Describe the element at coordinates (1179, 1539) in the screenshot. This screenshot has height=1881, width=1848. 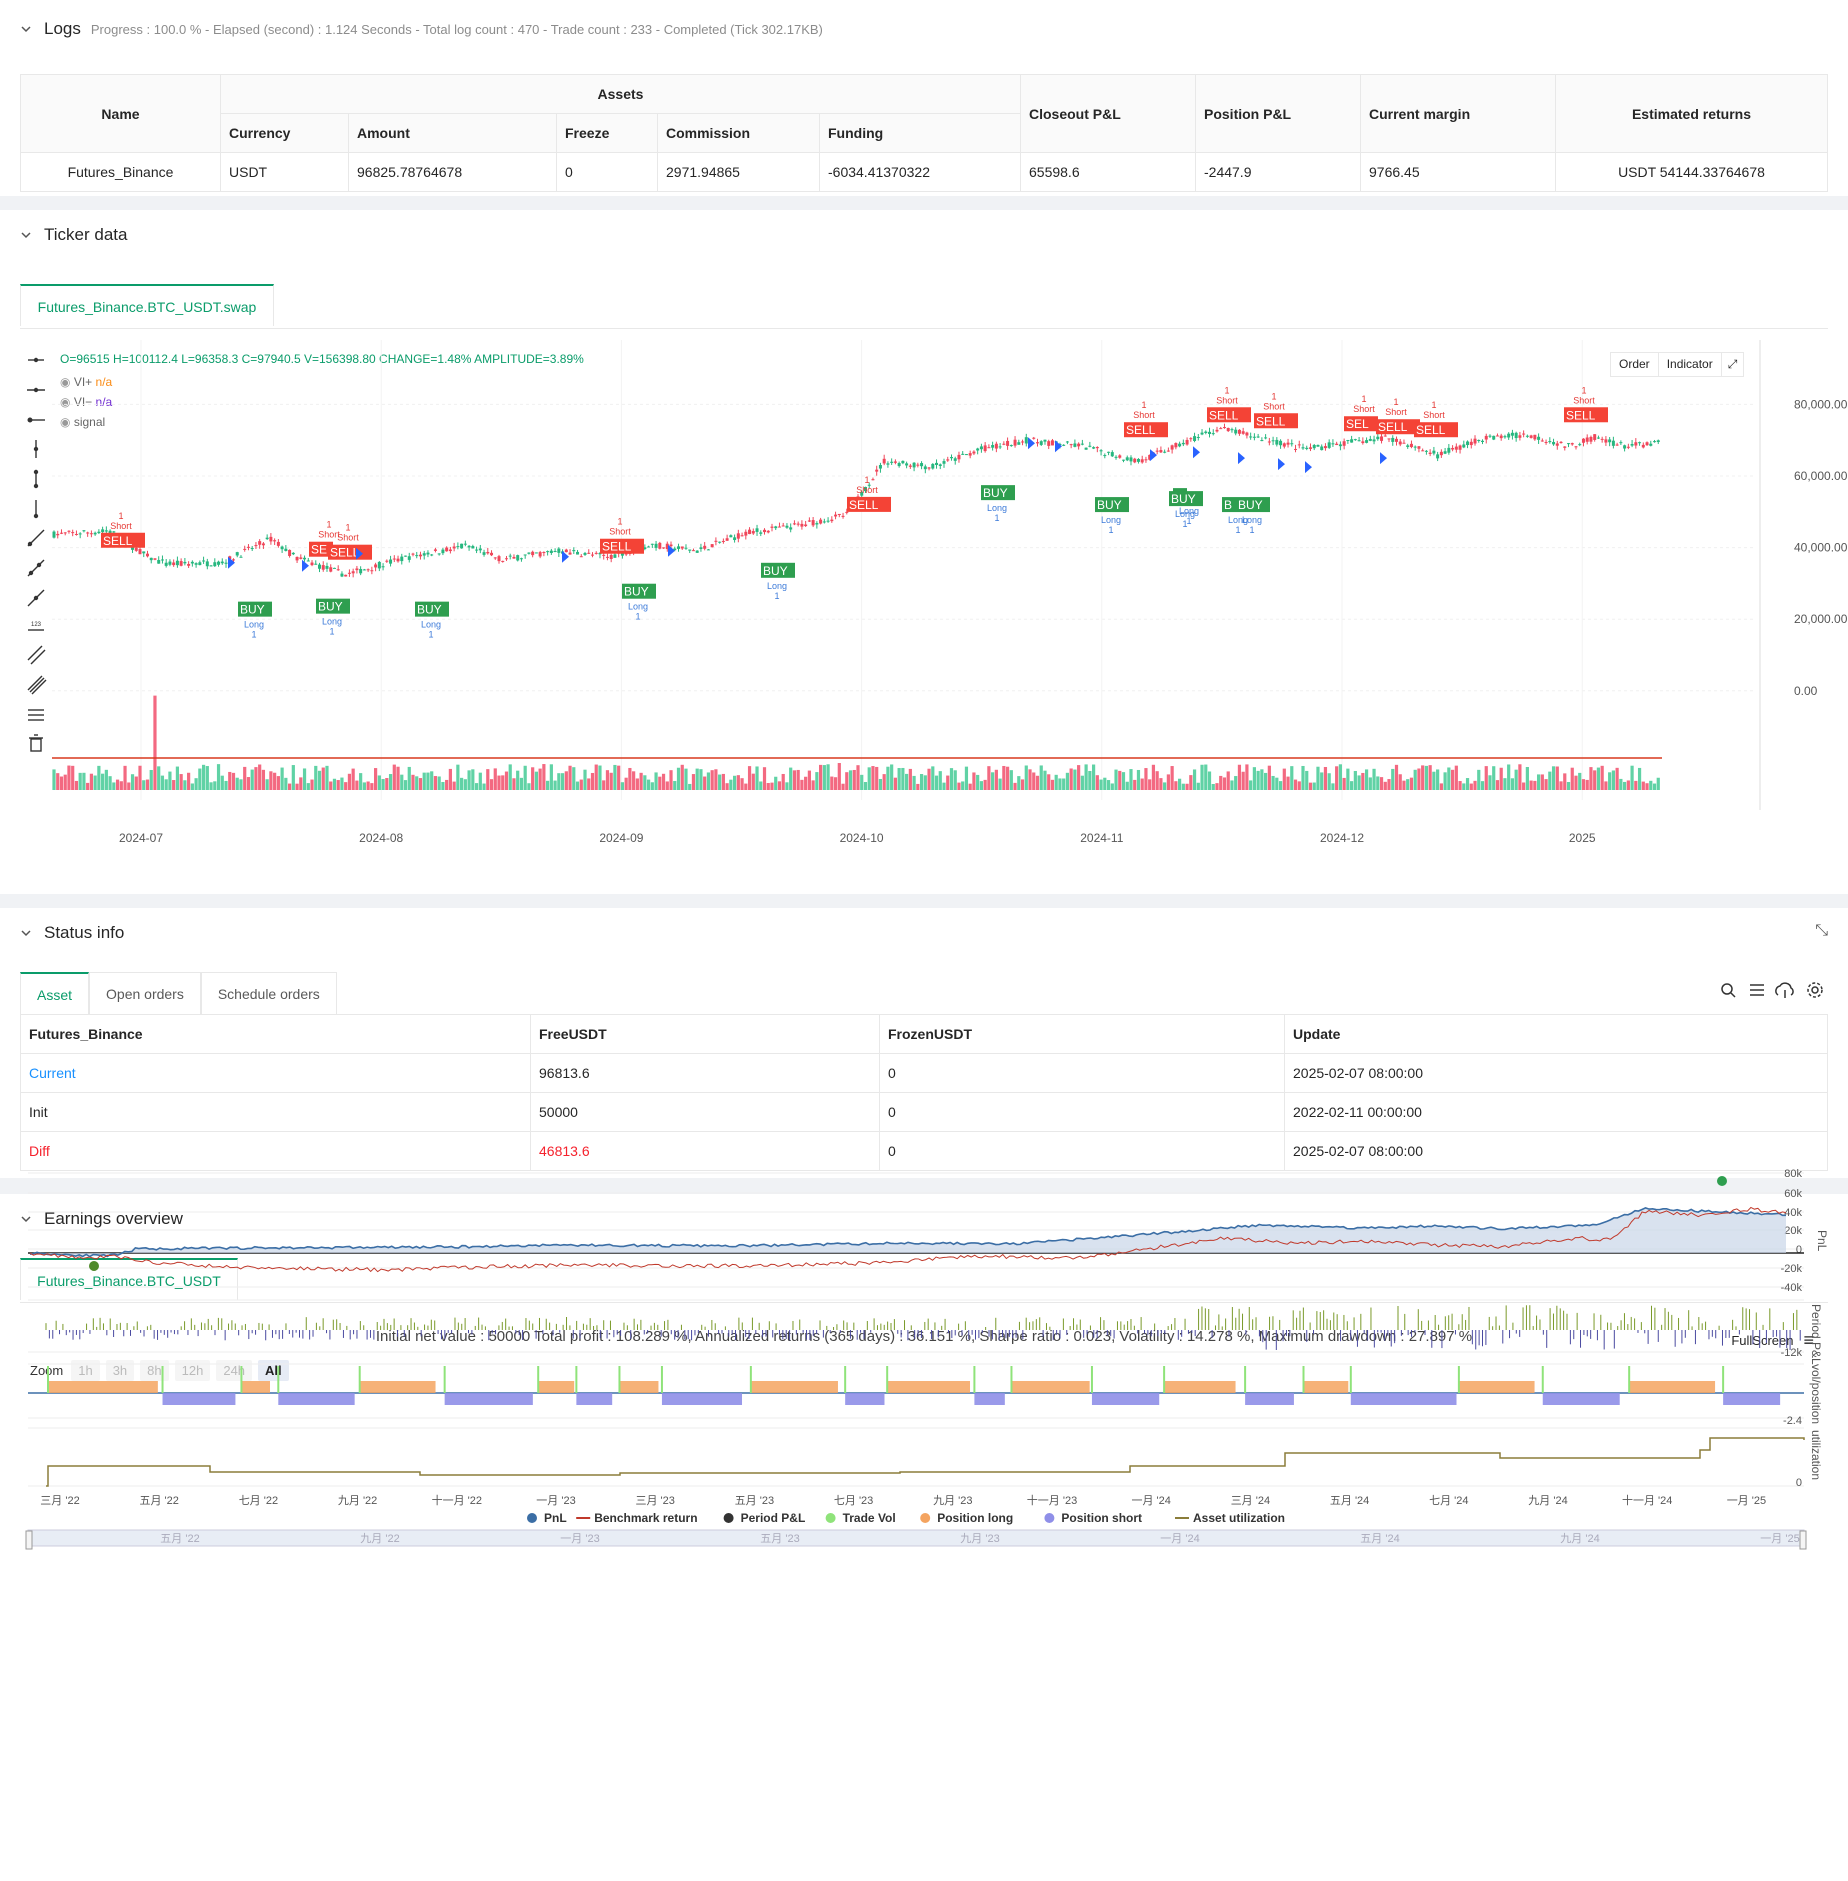
I see `navigator-label: 一月 '24` at that location.